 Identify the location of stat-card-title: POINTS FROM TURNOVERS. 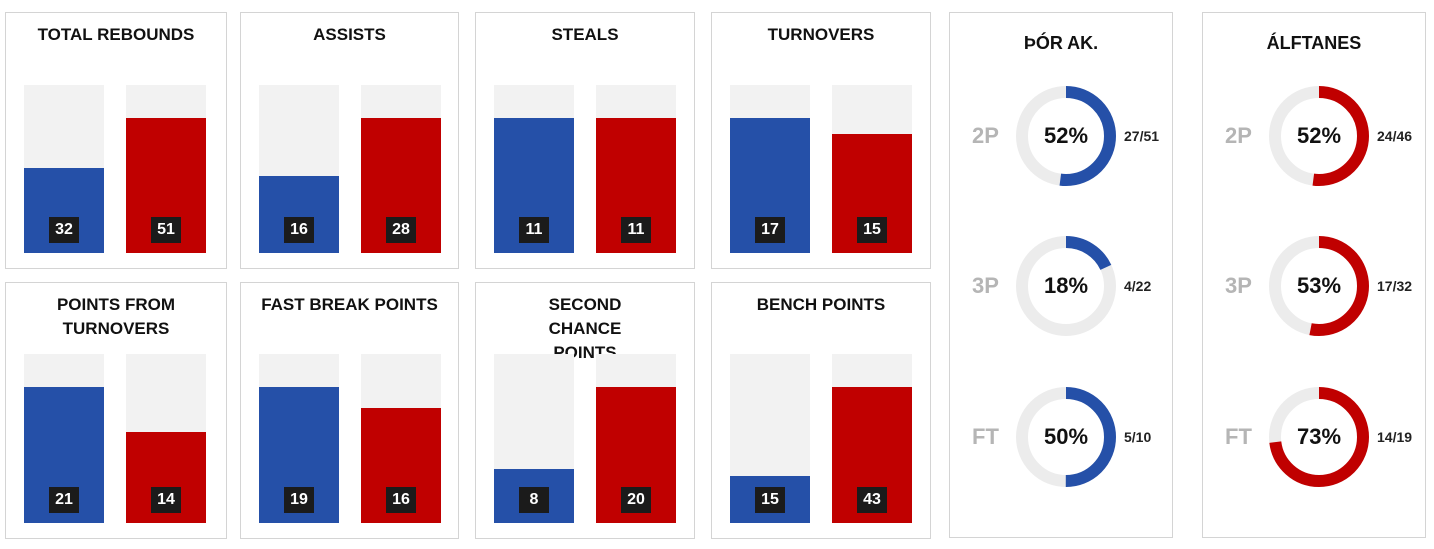
(116, 316).